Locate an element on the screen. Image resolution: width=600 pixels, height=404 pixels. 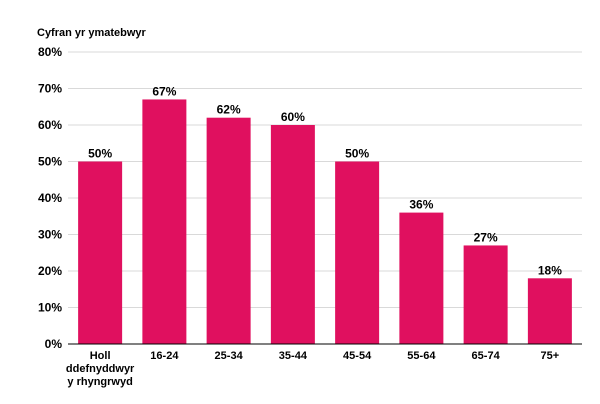
x-category-label: Holl is located at coordinates (100, 356).